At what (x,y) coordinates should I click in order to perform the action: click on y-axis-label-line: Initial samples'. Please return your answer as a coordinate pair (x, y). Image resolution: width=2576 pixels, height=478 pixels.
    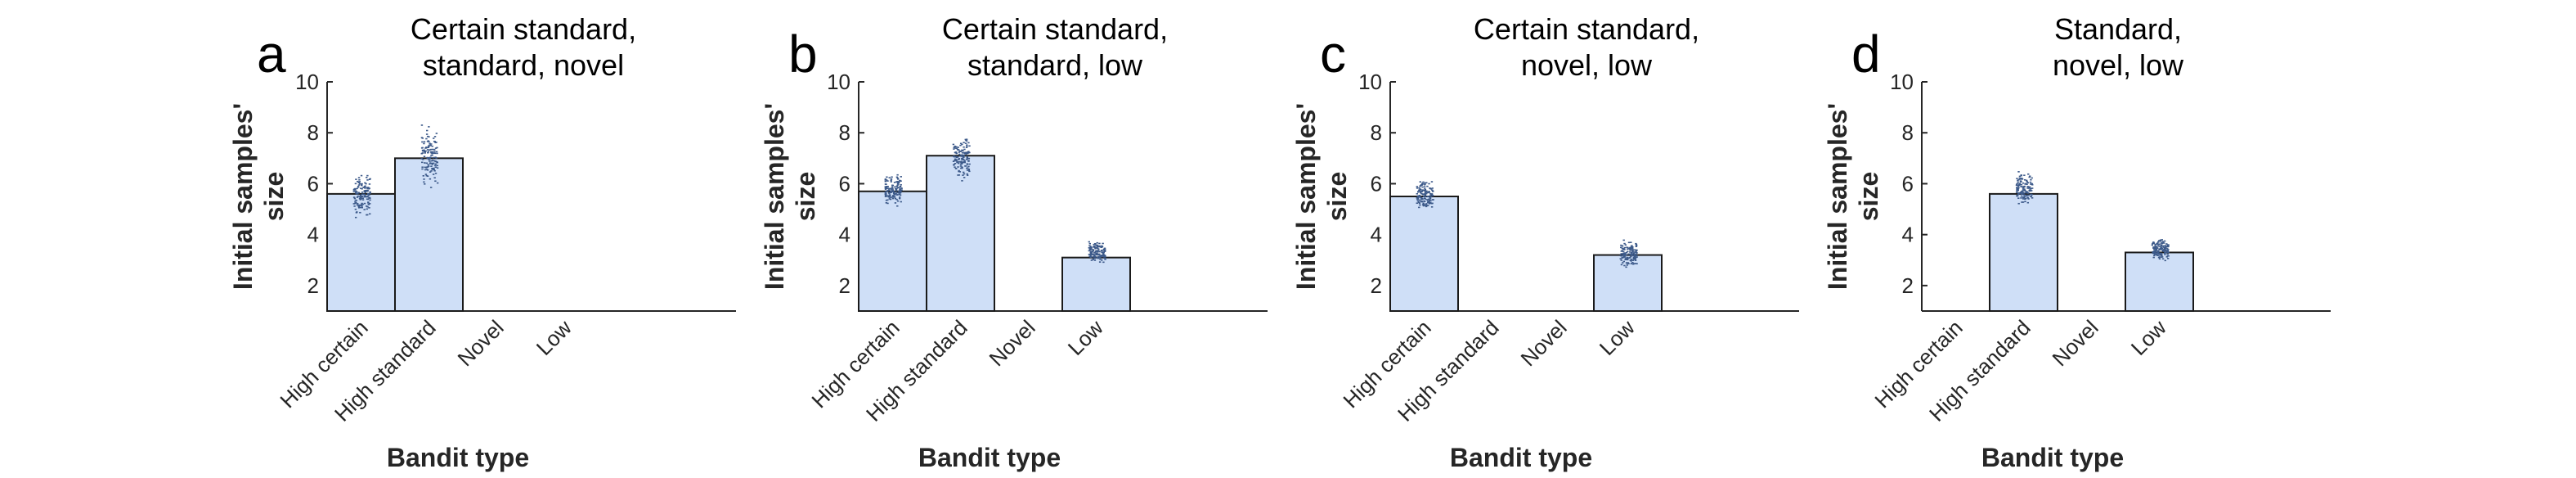
    Looking at the image, I should click on (1837, 197).